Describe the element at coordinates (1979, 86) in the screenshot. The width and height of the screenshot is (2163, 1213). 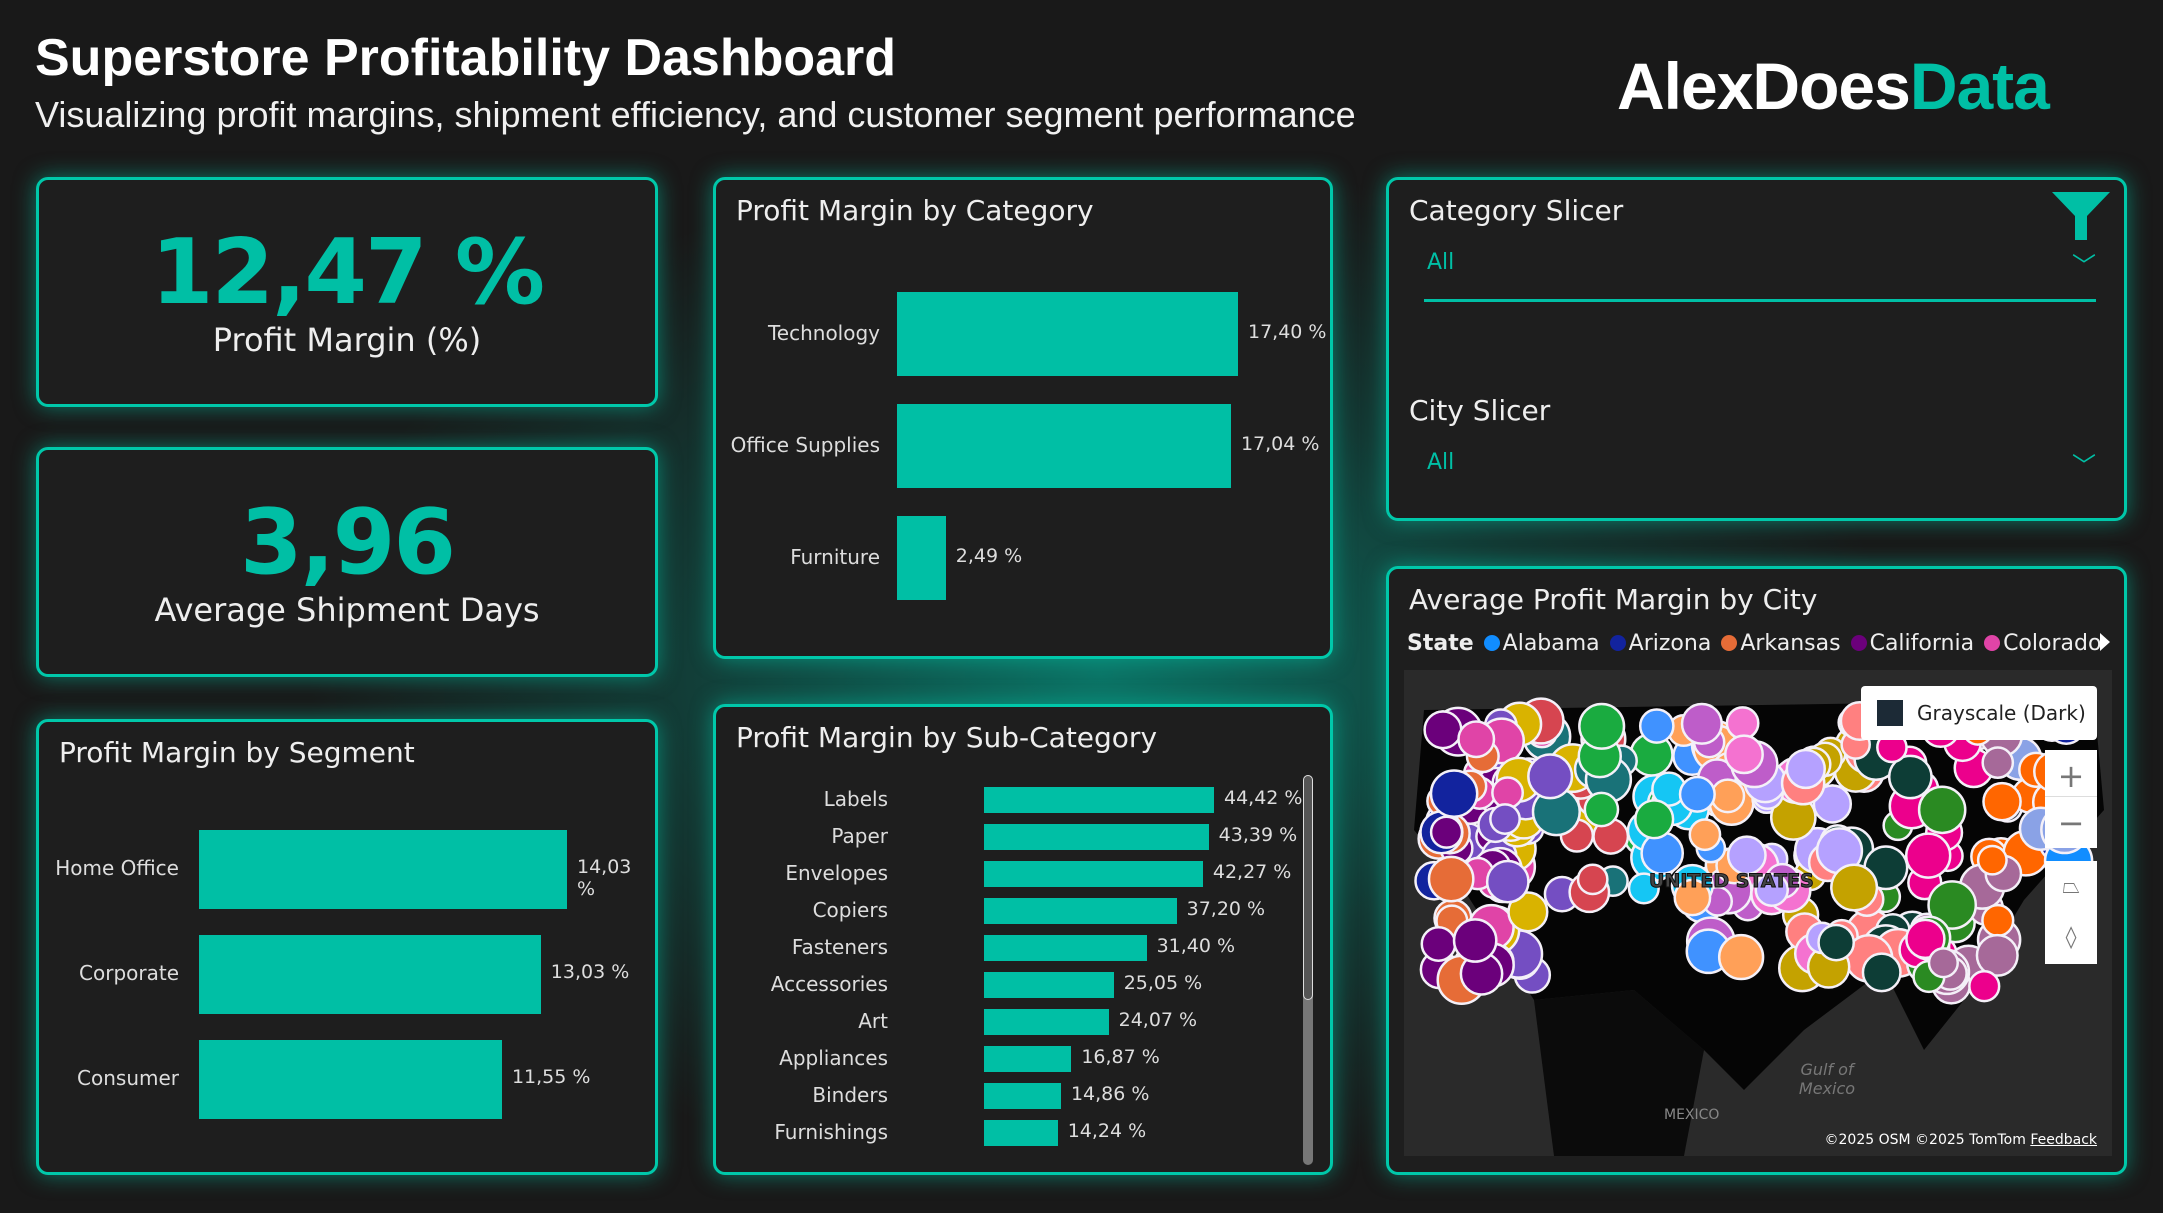
I see `logo-text-b: Data` at that location.